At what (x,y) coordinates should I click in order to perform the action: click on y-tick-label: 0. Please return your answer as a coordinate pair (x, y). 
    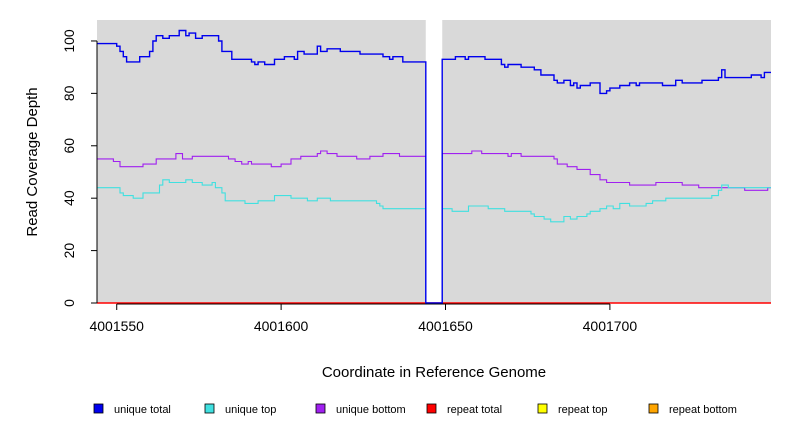
    Looking at the image, I should click on (69, 303).